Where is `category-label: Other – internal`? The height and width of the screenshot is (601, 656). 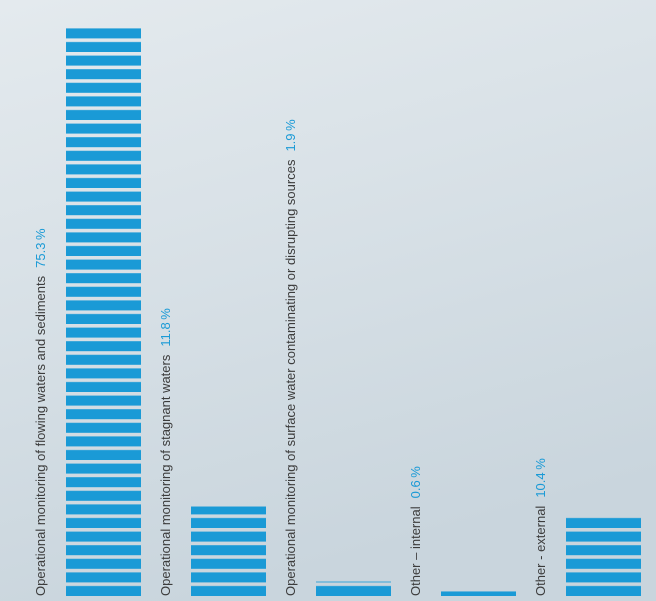
category-label: Other – internal is located at coordinates (415, 551).